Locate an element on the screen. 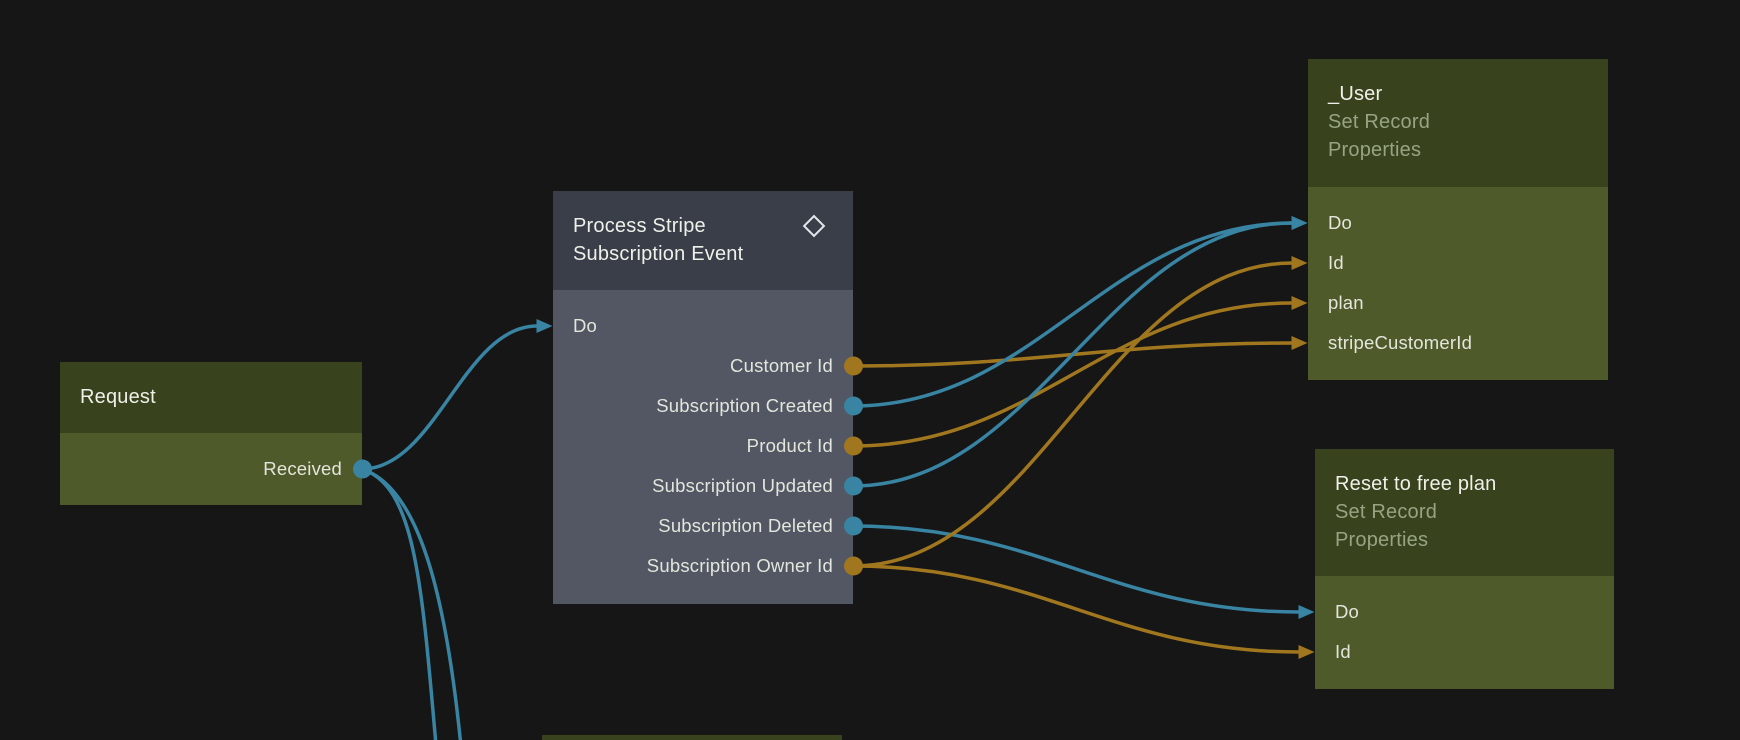 The image size is (1740, 740). component-diamond-icon is located at coordinates (814, 226).